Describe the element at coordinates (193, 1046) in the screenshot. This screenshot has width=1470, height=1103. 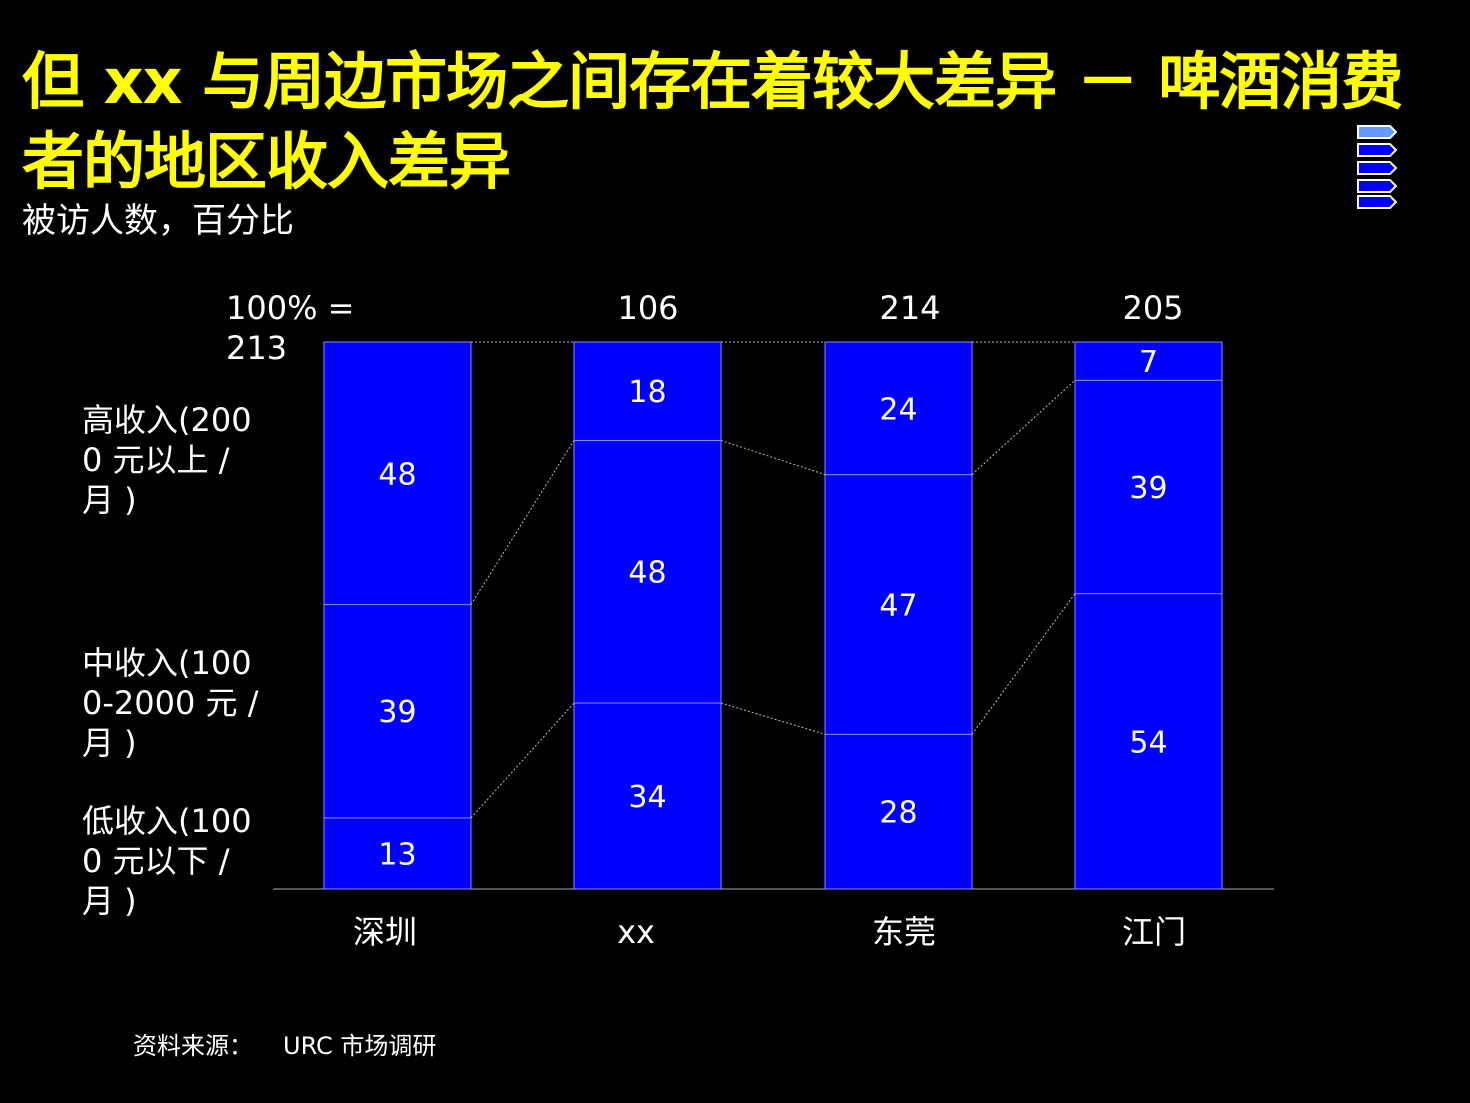
I see `source-label: 资料来源：` at that location.